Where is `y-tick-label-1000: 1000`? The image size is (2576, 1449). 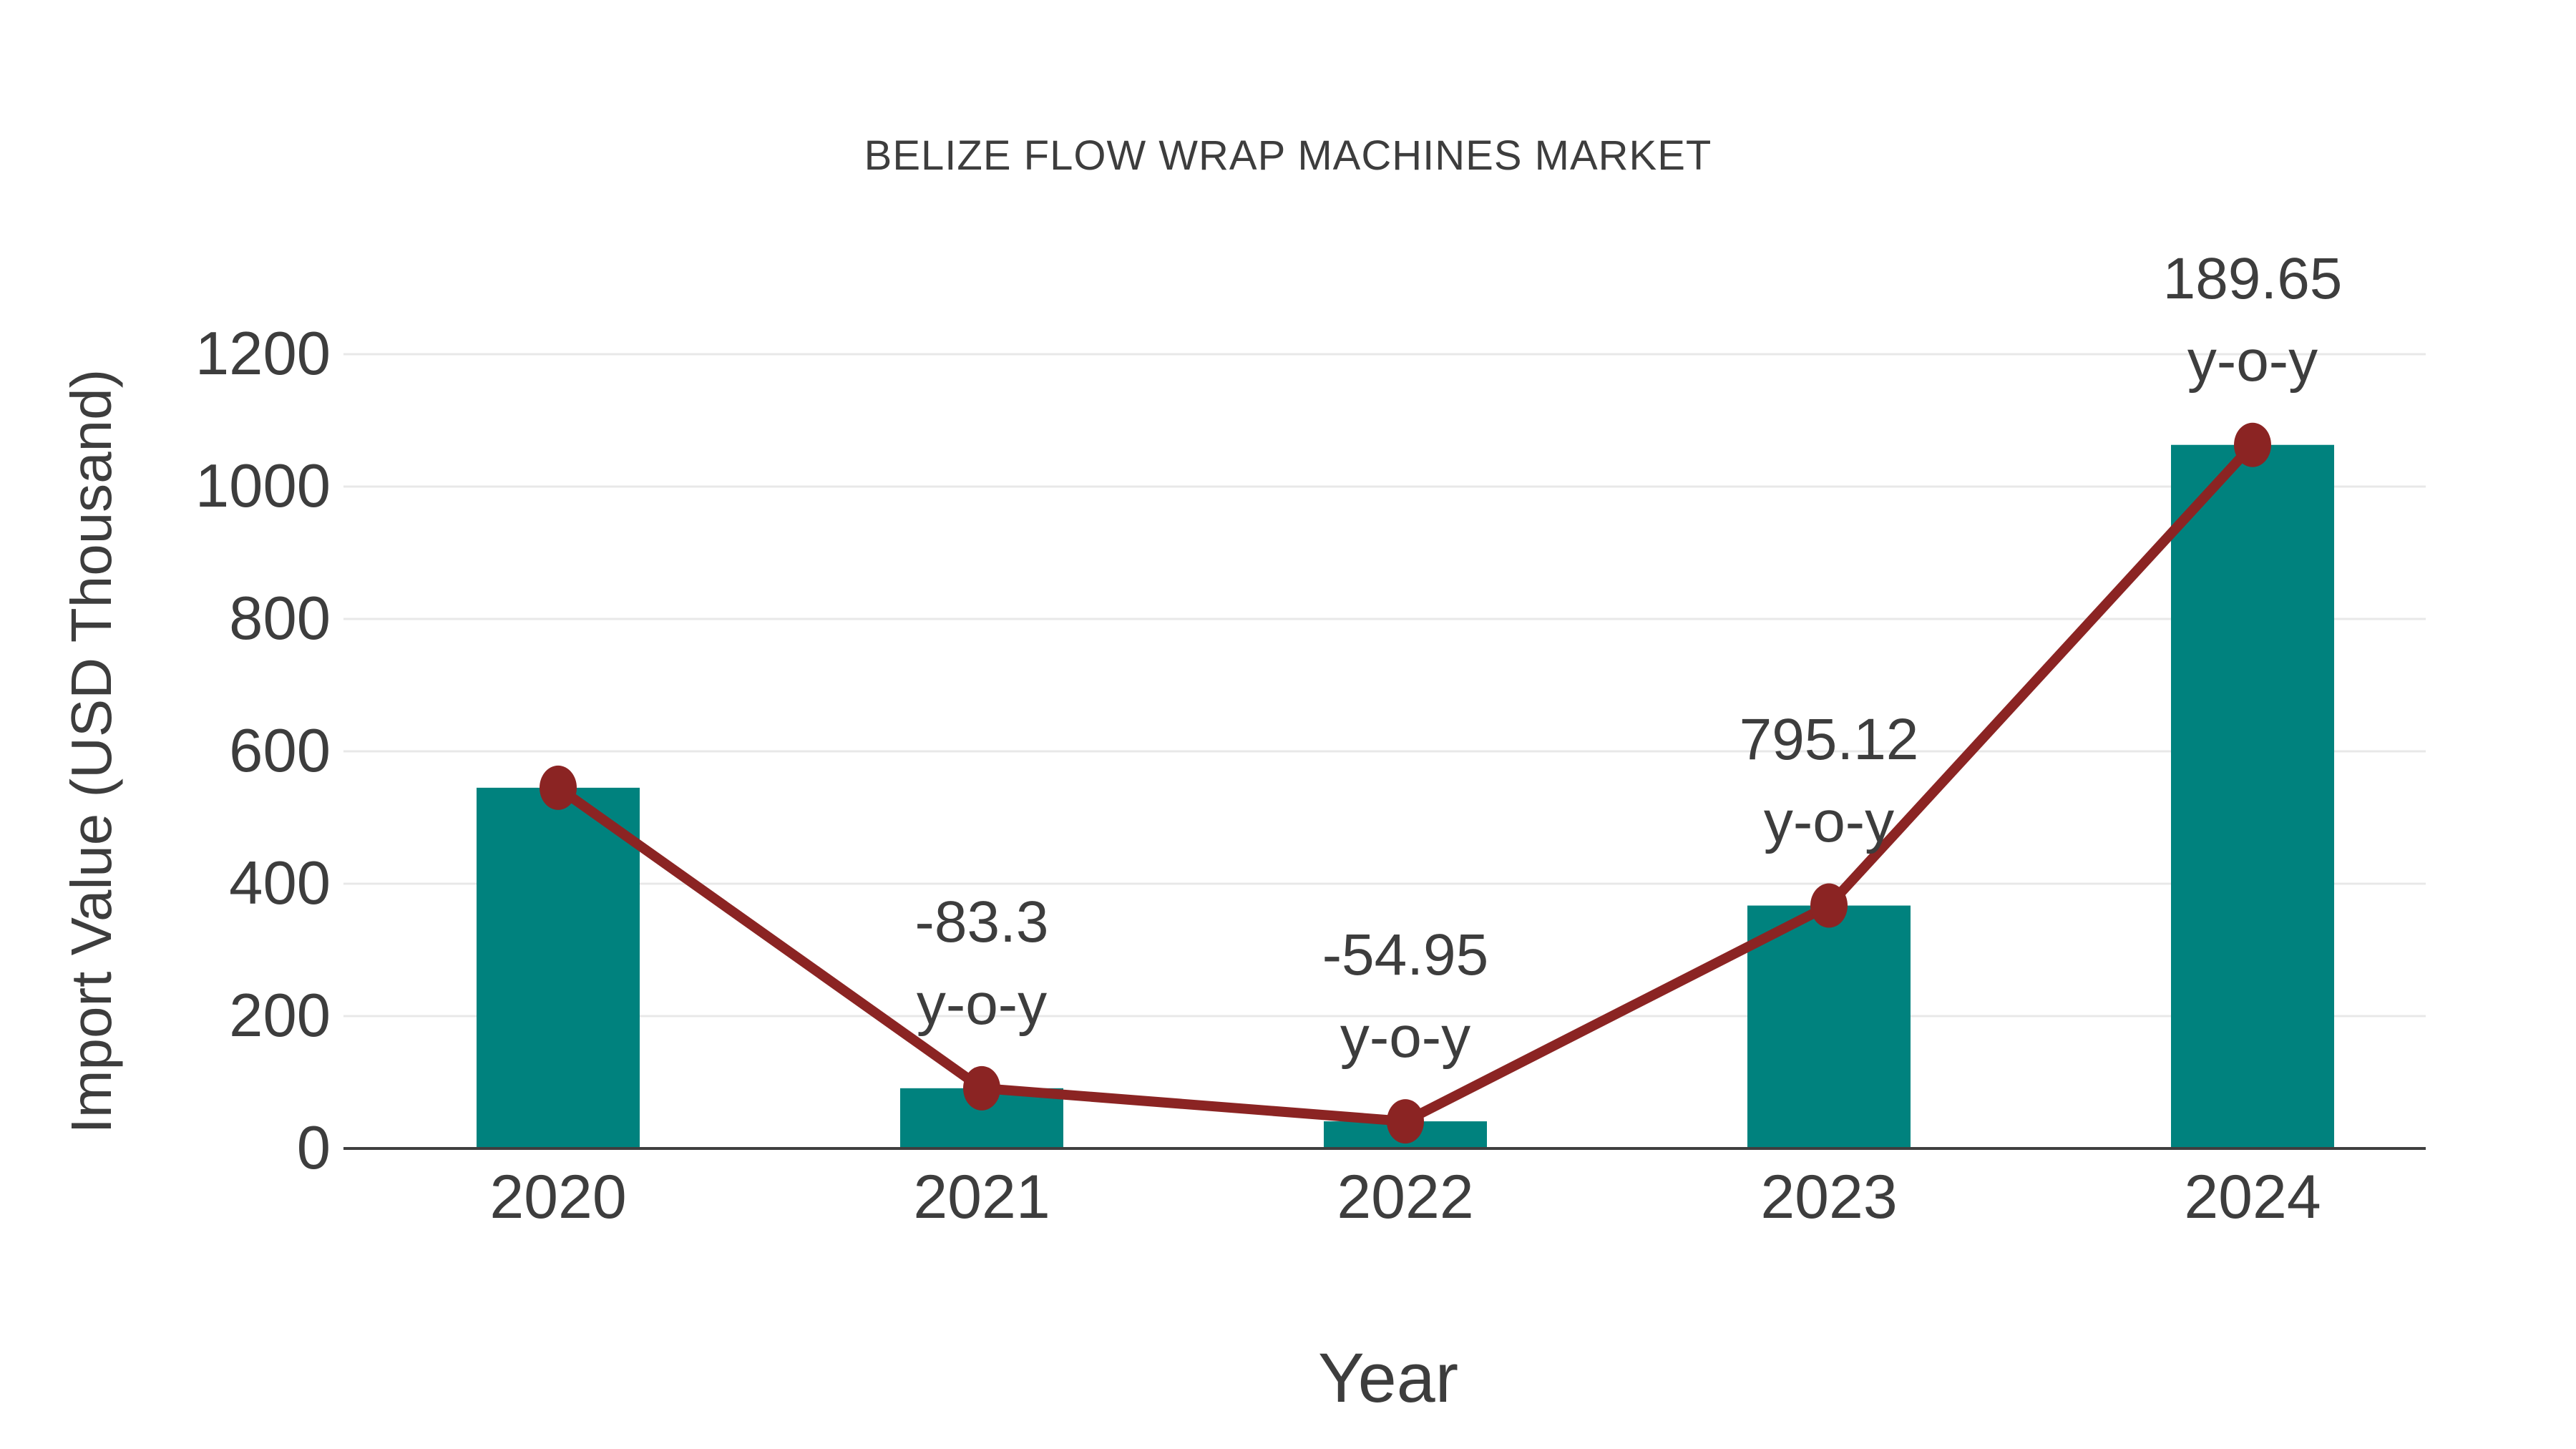
y-tick-label-1000: 1000 is located at coordinates (263, 486).